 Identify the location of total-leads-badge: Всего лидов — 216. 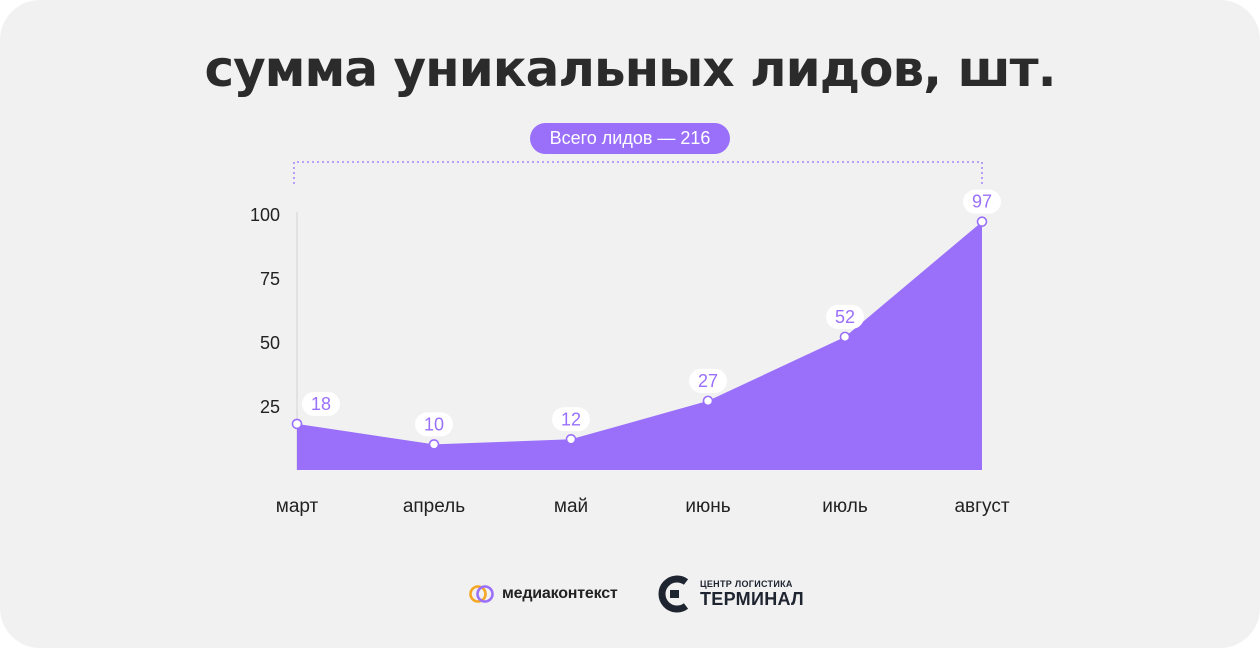
(630, 138).